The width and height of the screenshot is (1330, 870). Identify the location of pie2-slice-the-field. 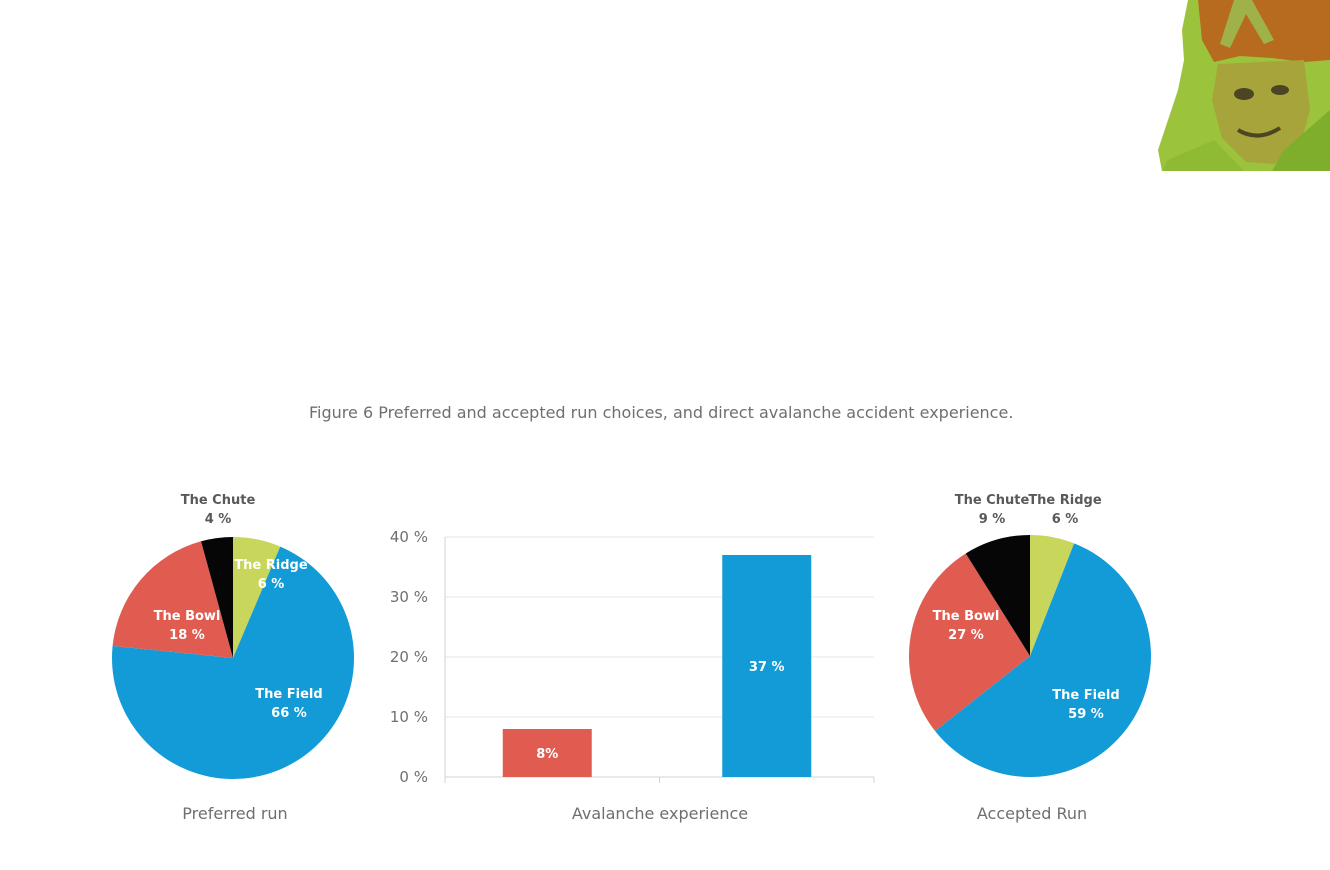
(1043, 660).